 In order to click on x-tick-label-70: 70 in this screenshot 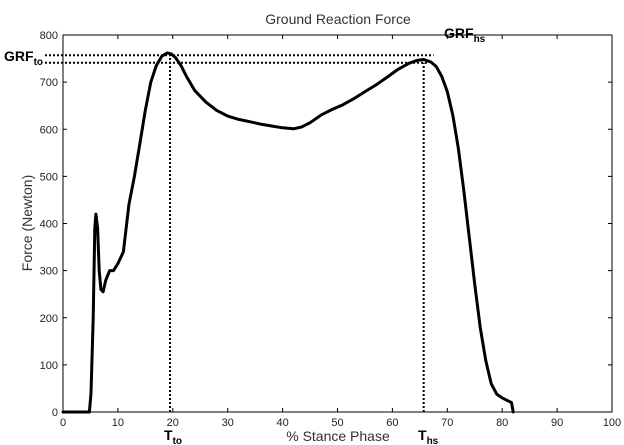, I will do `click(447, 423)`.